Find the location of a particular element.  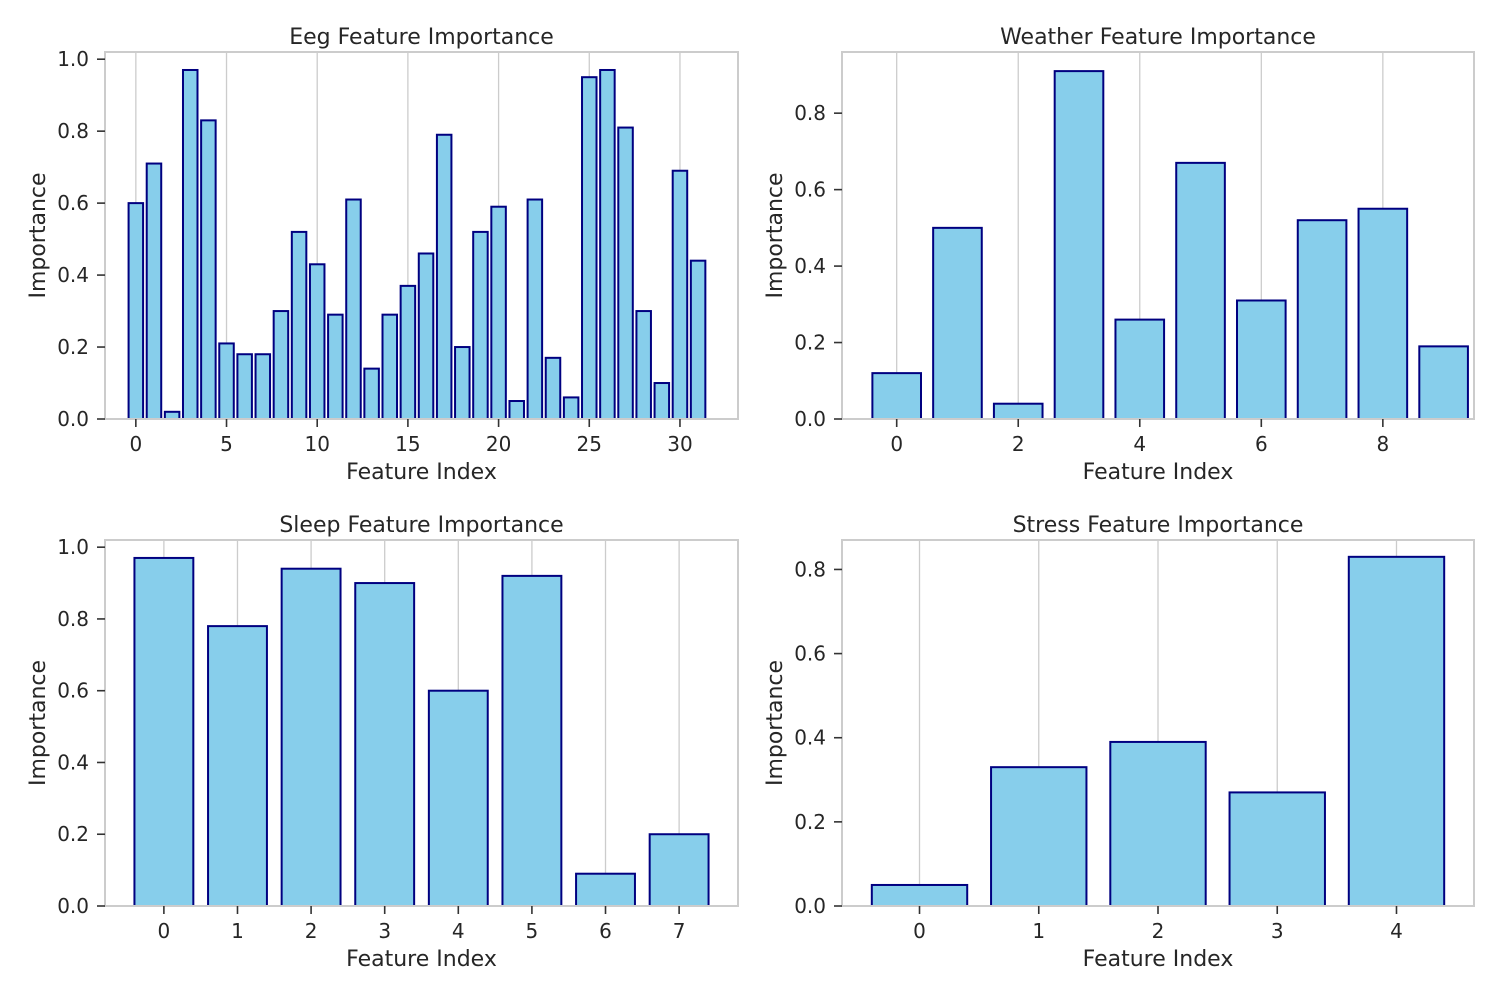

x-tick-label: 20 is located at coordinates (498, 444).